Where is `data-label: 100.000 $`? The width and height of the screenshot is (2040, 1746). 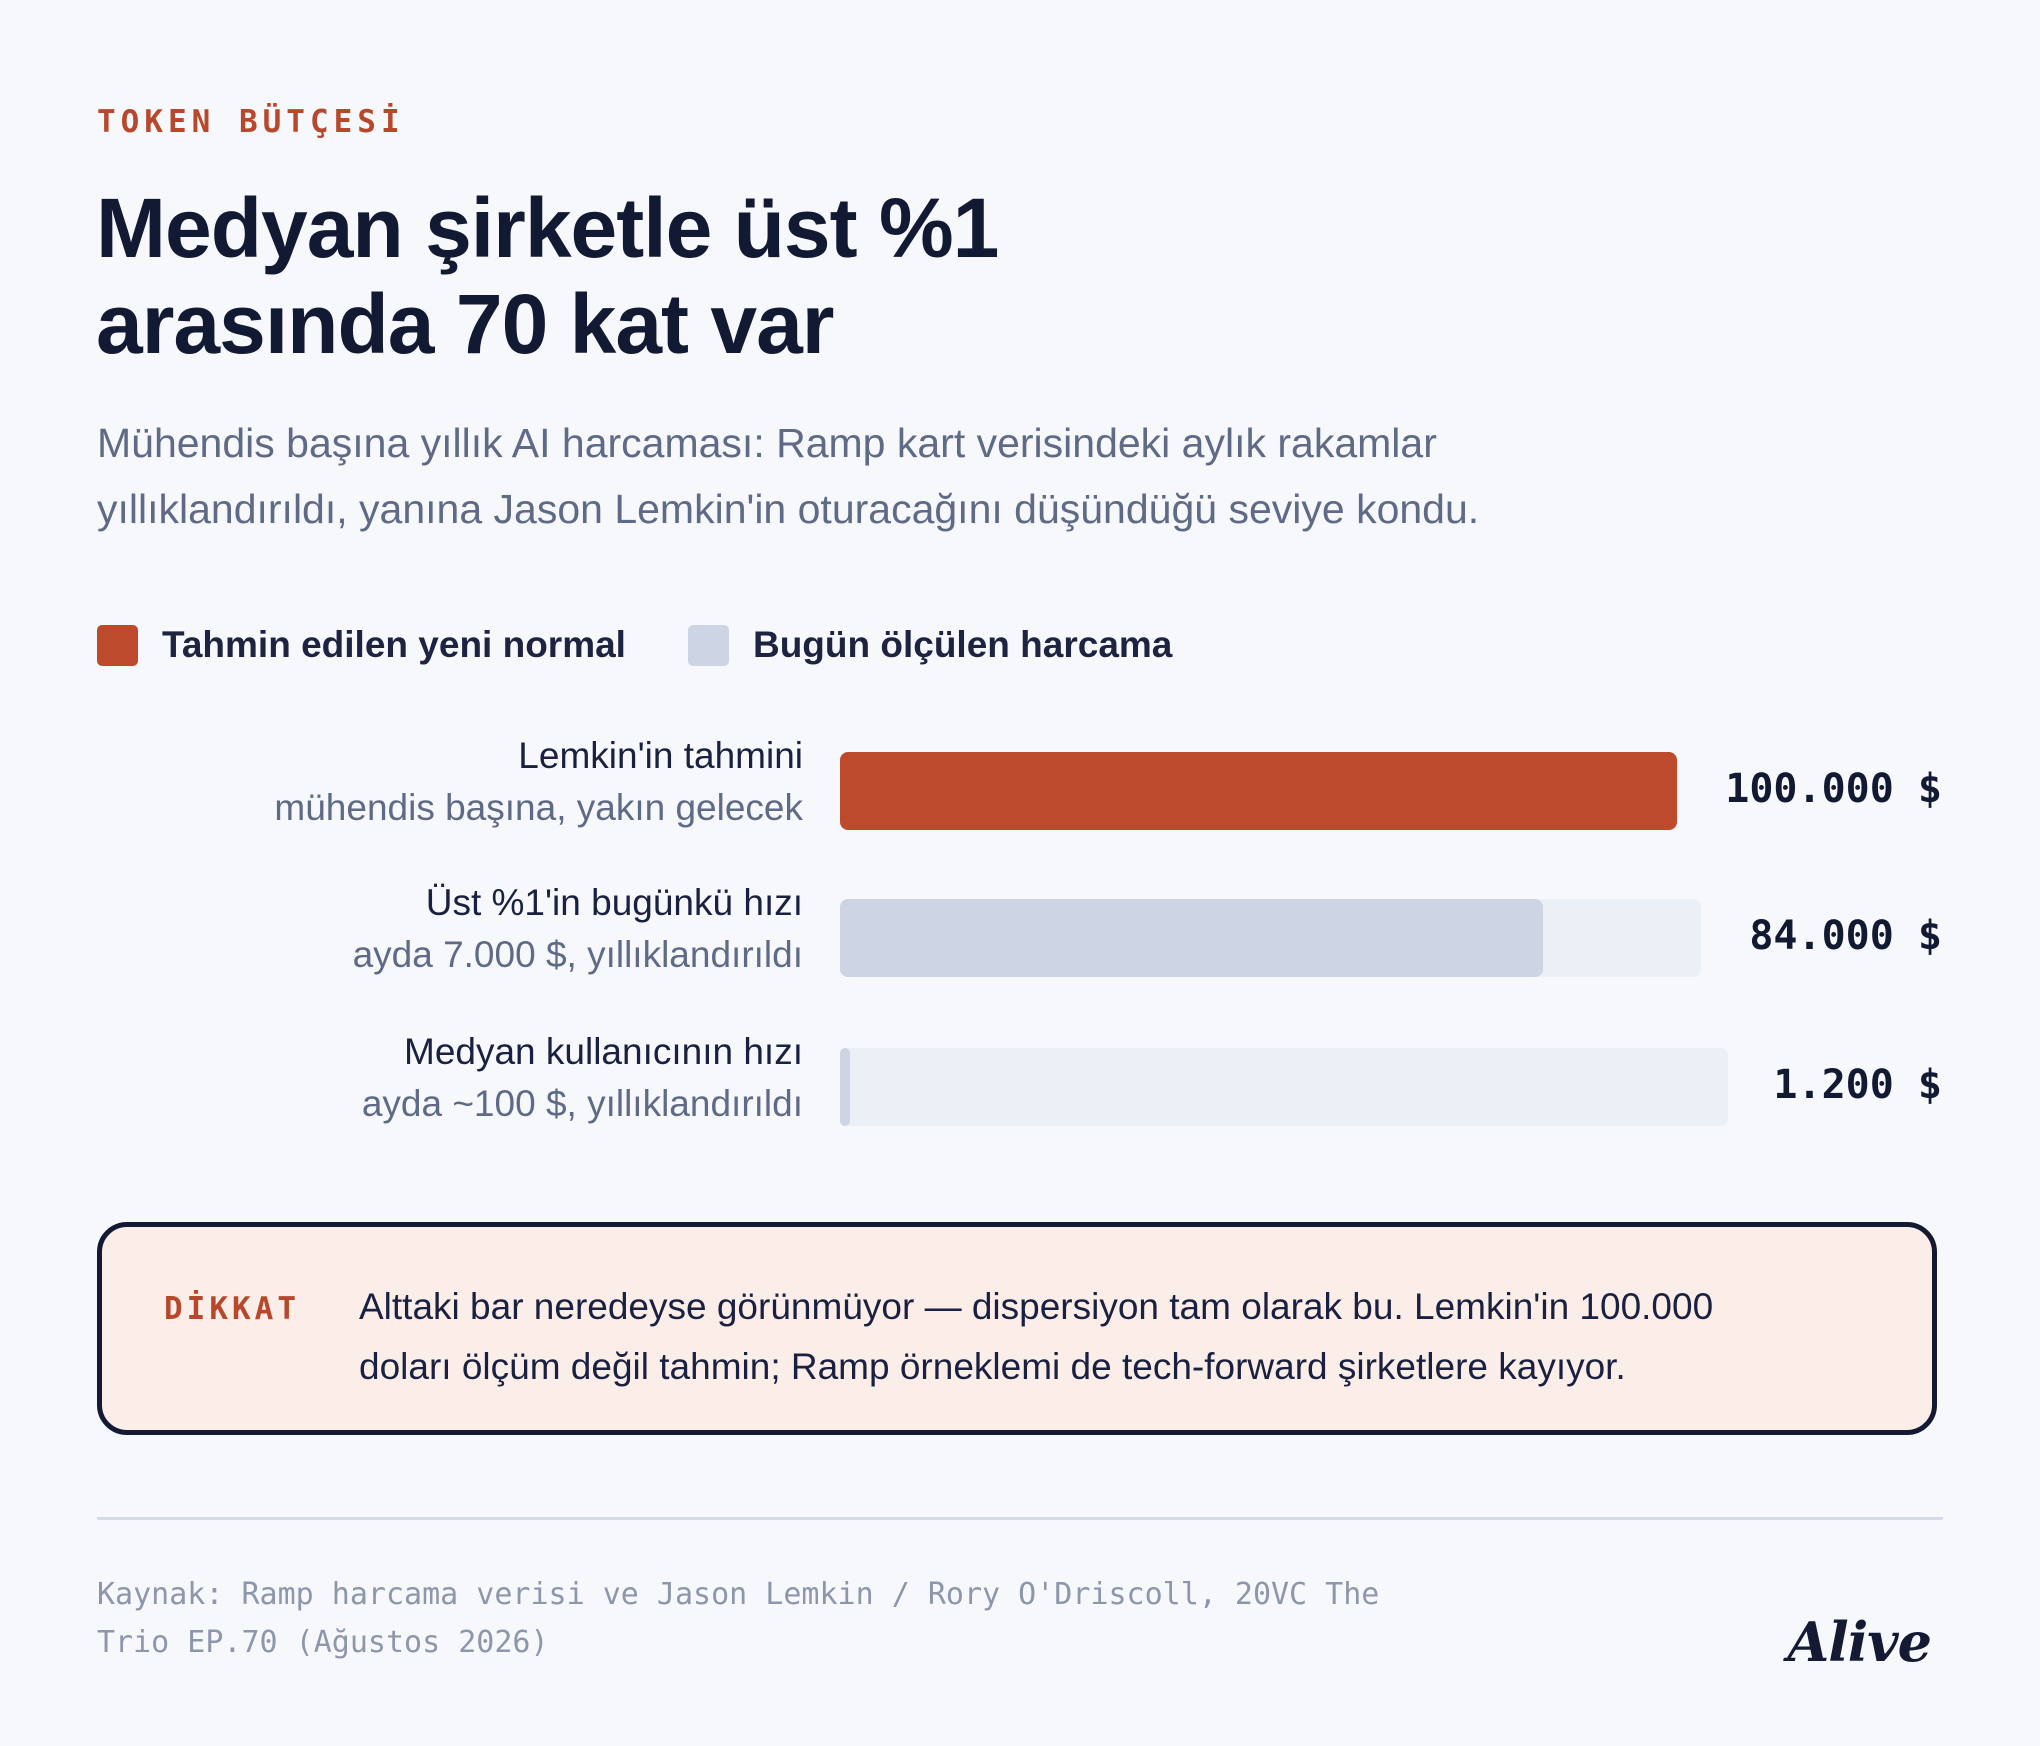 data-label: 100.000 $ is located at coordinates (1833, 789).